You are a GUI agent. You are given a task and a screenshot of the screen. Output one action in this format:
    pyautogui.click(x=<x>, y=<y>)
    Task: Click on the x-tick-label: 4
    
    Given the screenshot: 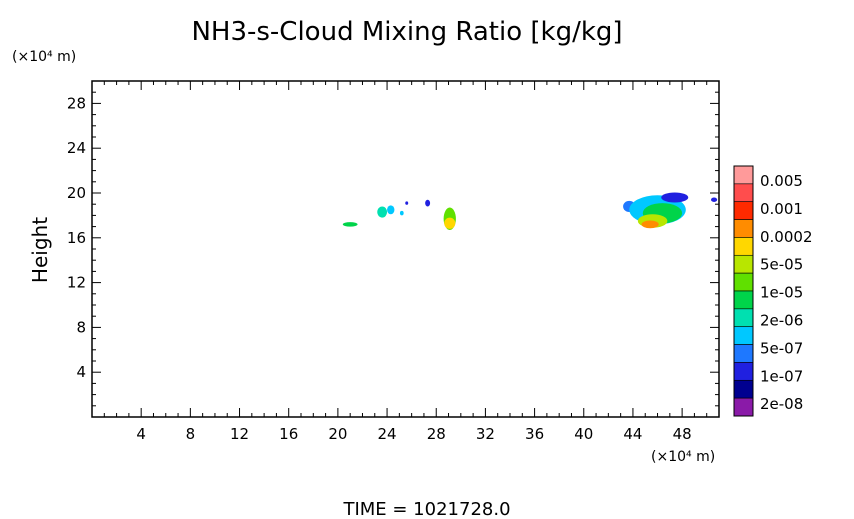 What is the action you would take?
    pyautogui.click(x=141, y=434)
    